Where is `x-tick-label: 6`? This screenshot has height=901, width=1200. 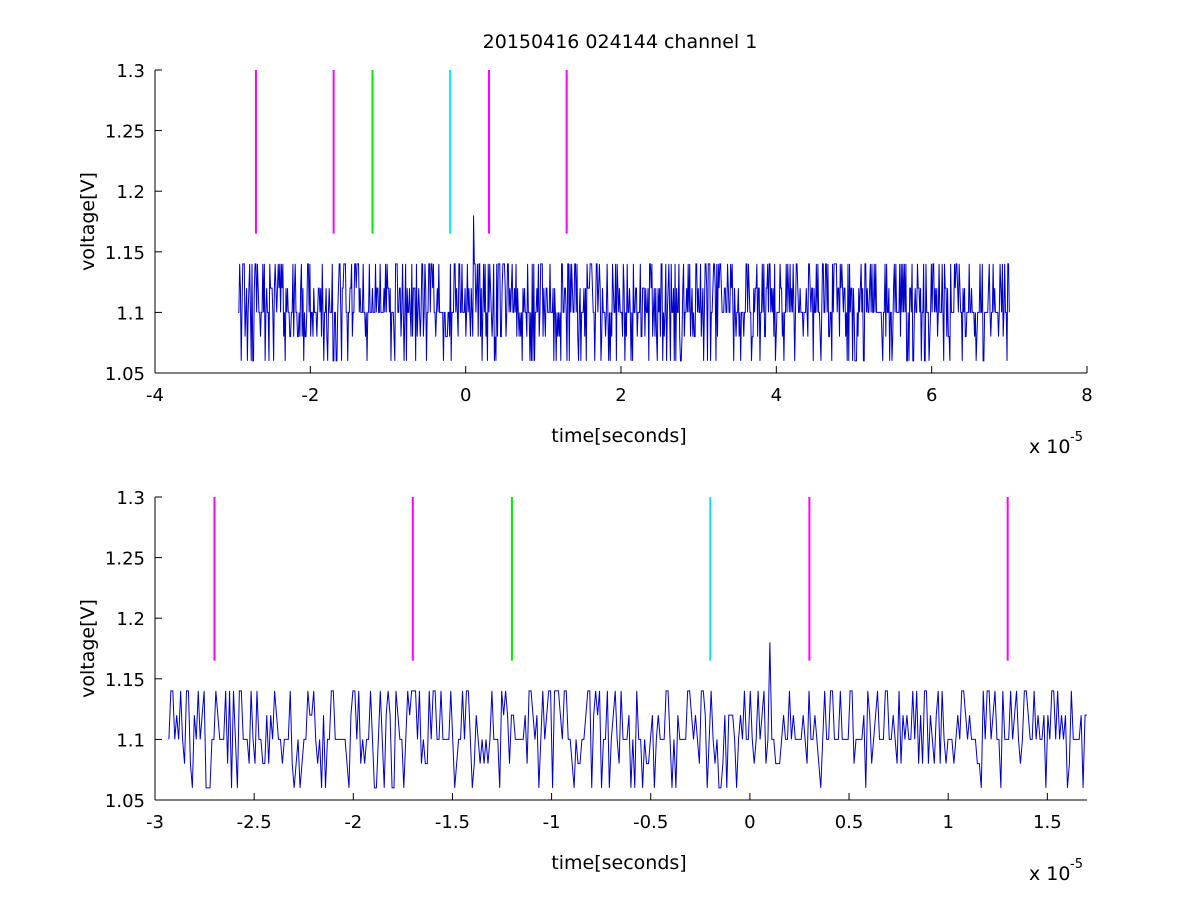 x-tick-label: 6 is located at coordinates (931, 395).